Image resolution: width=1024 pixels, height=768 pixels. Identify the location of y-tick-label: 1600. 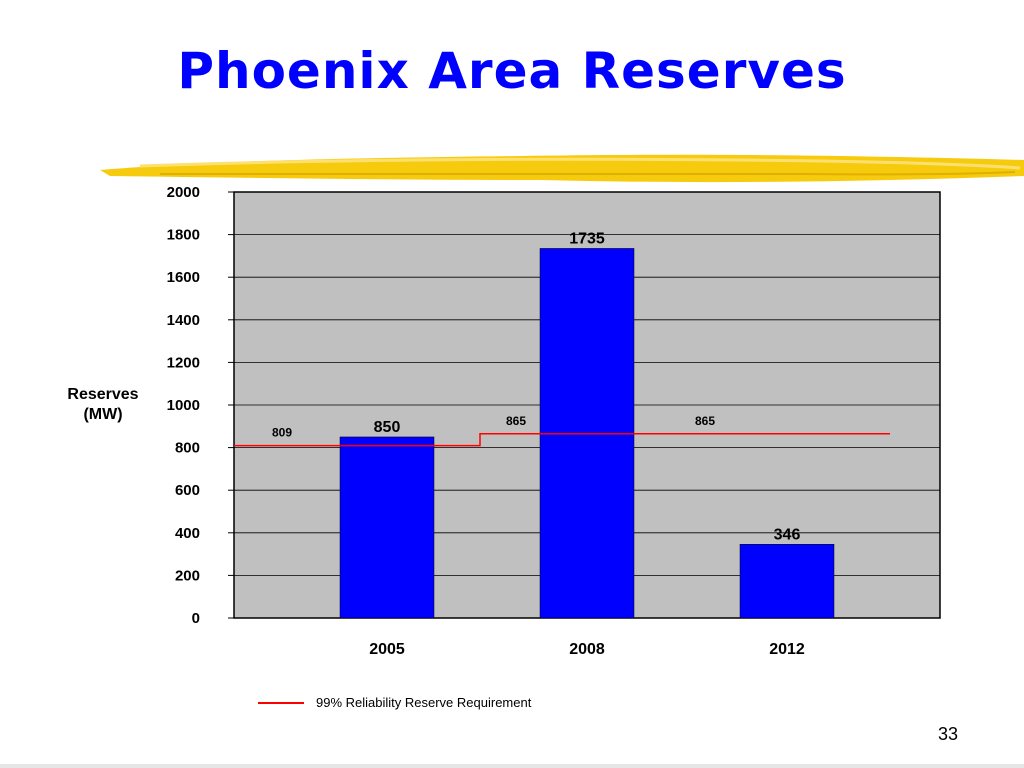
(183, 277).